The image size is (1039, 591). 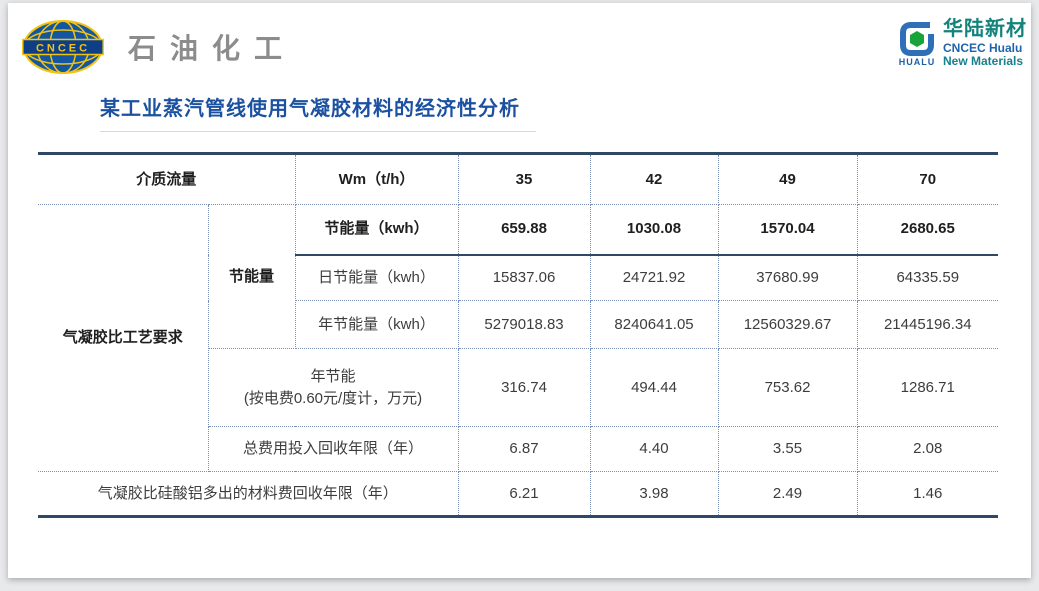 I want to click on page-title: 某工业蒸汽管线使用气凝胶材料的经济性分析, so click(x=310, y=109).